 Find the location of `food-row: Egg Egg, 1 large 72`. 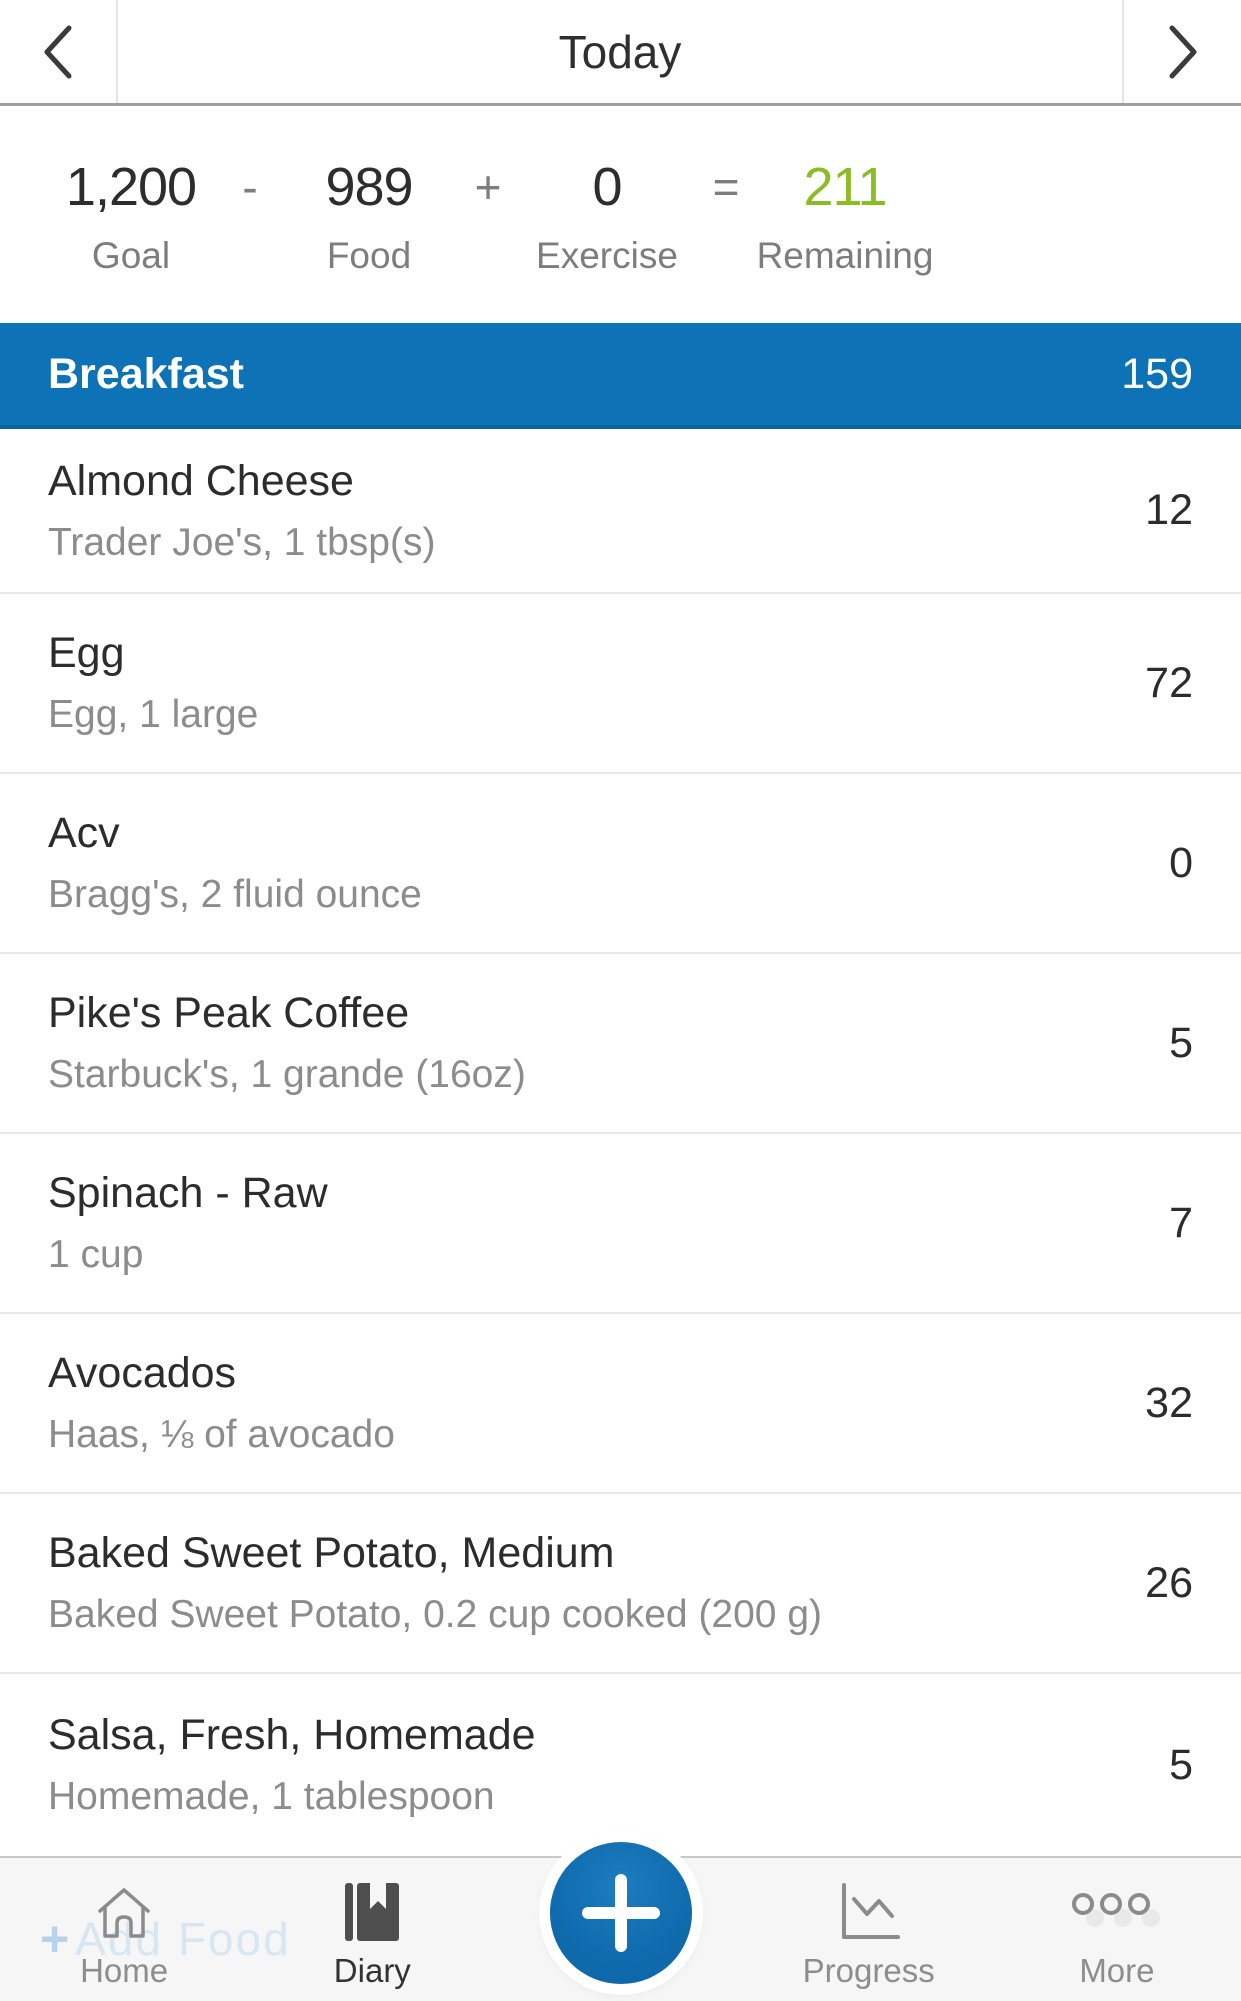

food-row: Egg Egg, 1 large 72 is located at coordinates (620, 684).